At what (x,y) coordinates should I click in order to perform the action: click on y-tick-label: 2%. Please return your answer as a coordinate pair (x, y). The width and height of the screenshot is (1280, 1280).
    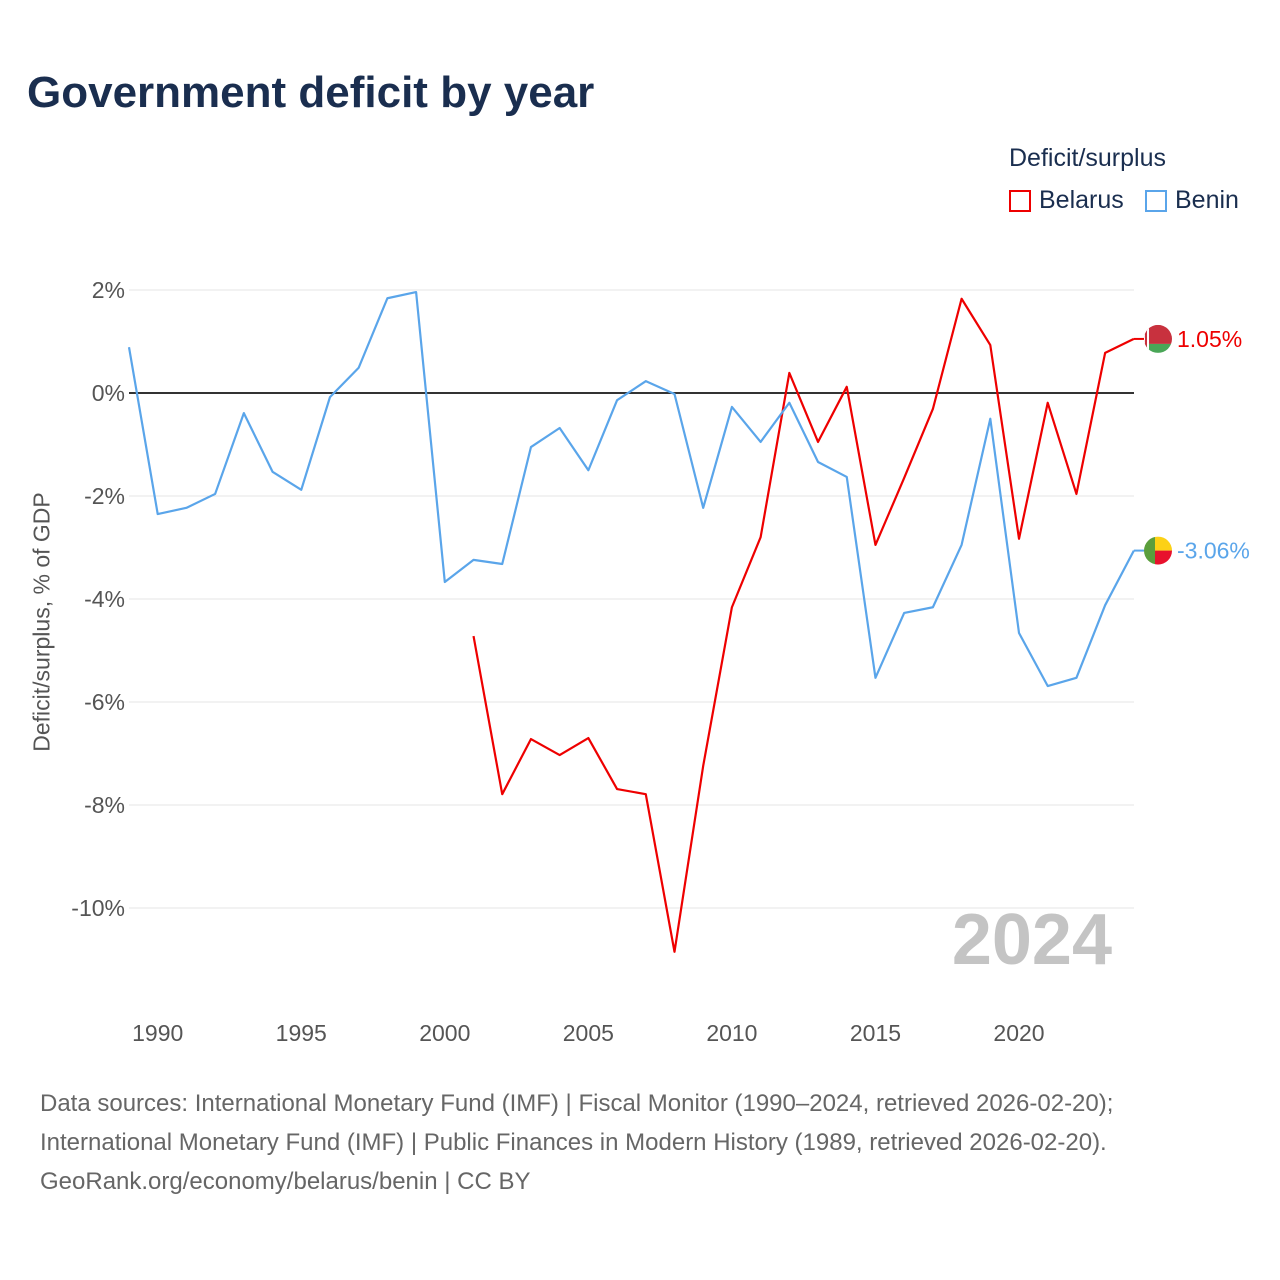
    Looking at the image, I should click on (108, 290).